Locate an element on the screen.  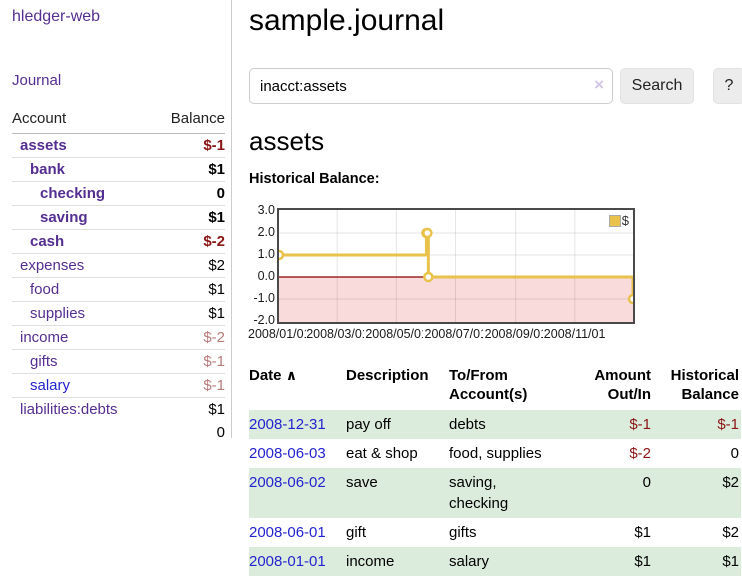
register-row: 2008-06-03 eat & shop food, supplies $-2 0 is located at coordinates (495, 453).